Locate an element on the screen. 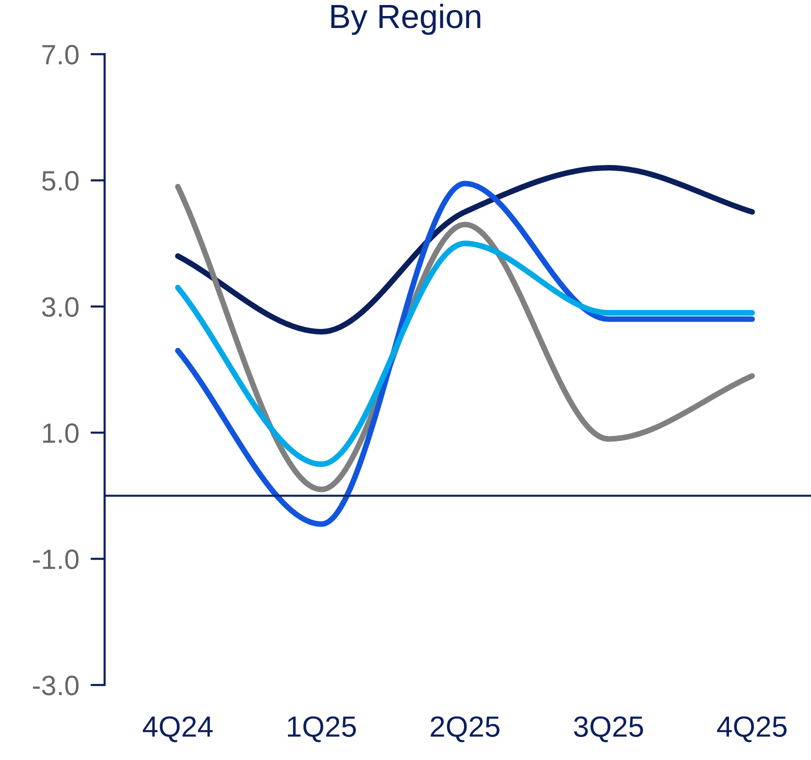 The image size is (811, 760). y-tick-label: 7.0 is located at coordinates (60, 54).